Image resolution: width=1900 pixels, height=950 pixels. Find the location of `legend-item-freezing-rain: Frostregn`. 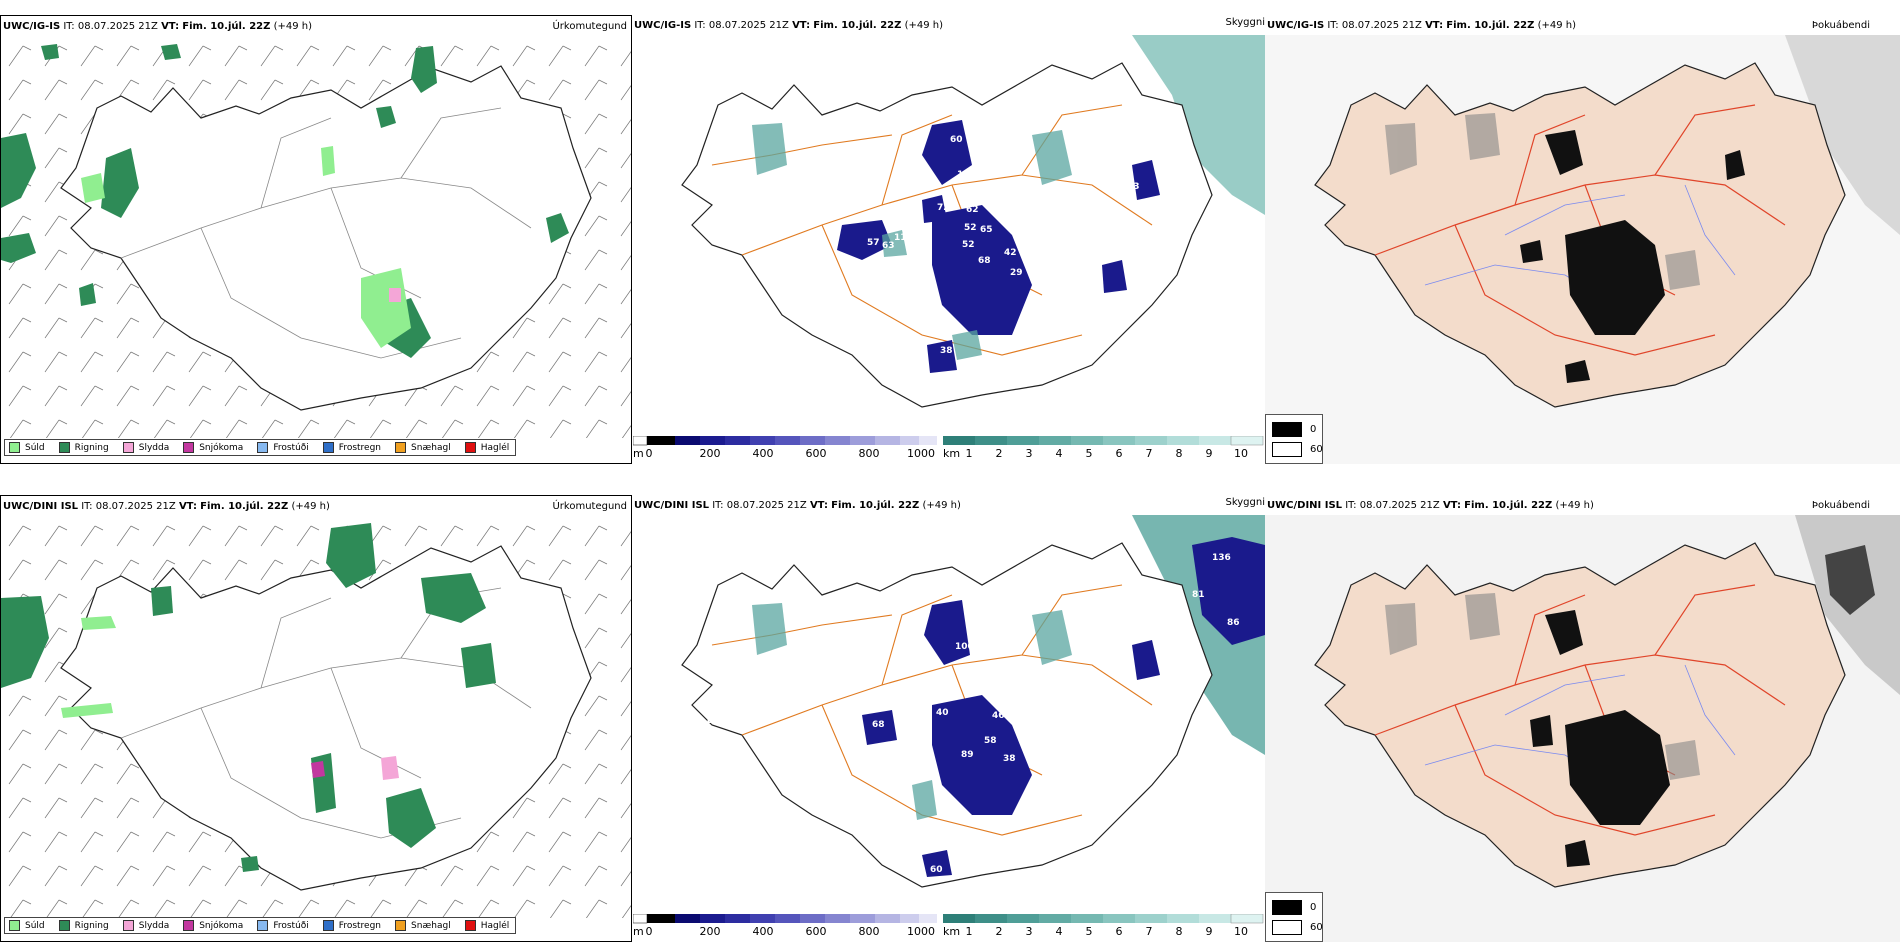

legend-item-freezing-rain: Frostregn is located at coordinates (352, 447).